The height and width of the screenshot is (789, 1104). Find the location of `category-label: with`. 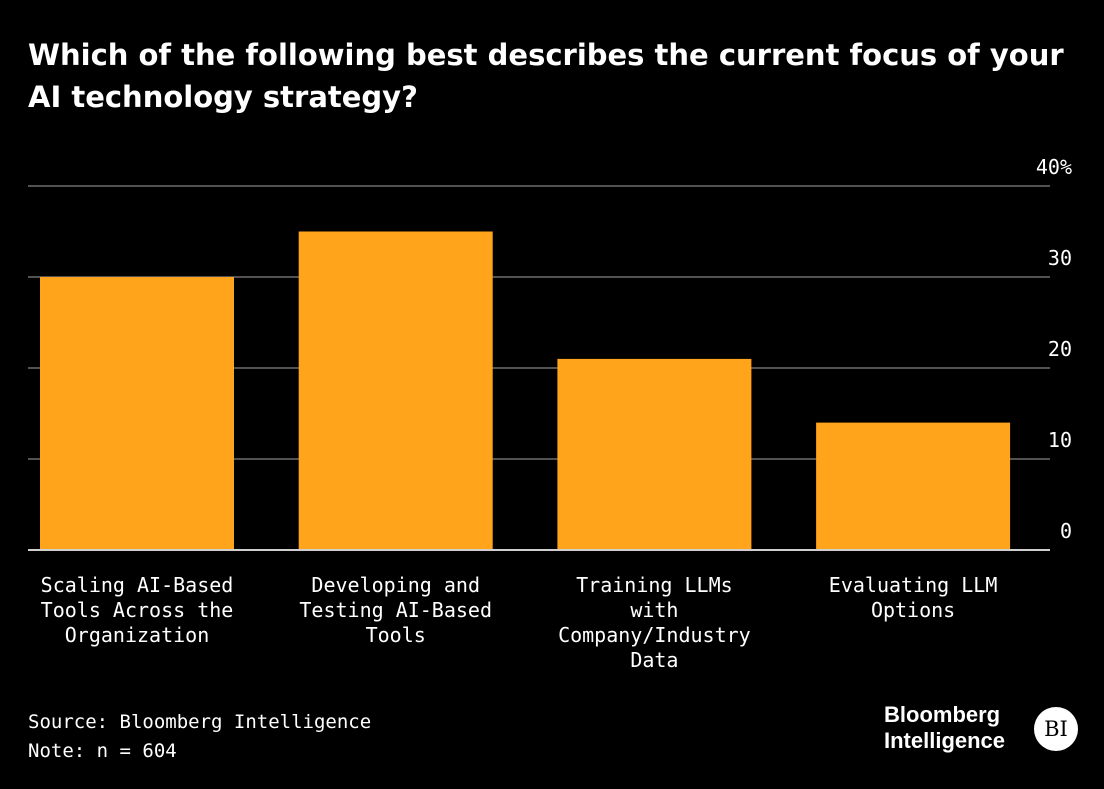

category-label: with is located at coordinates (654, 610).